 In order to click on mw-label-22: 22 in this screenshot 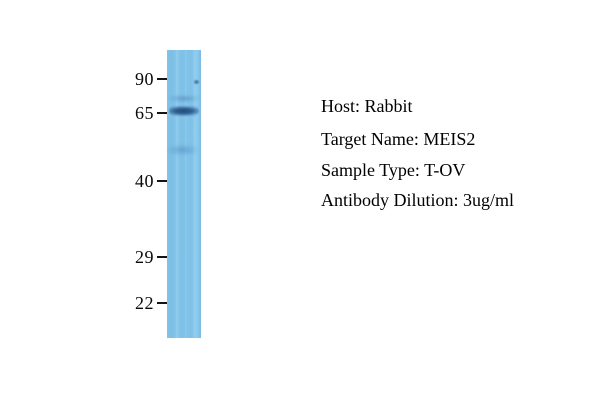, I will do `click(144, 303)`.